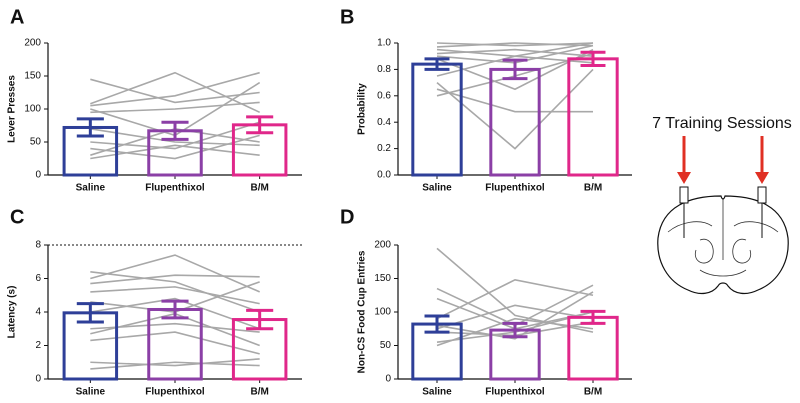 The height and width of the screenshot is (403, 800). Describe the element at coordinates (12, 109) in the screenshot. I see `y-axis-label: Lever Presses` at that location.